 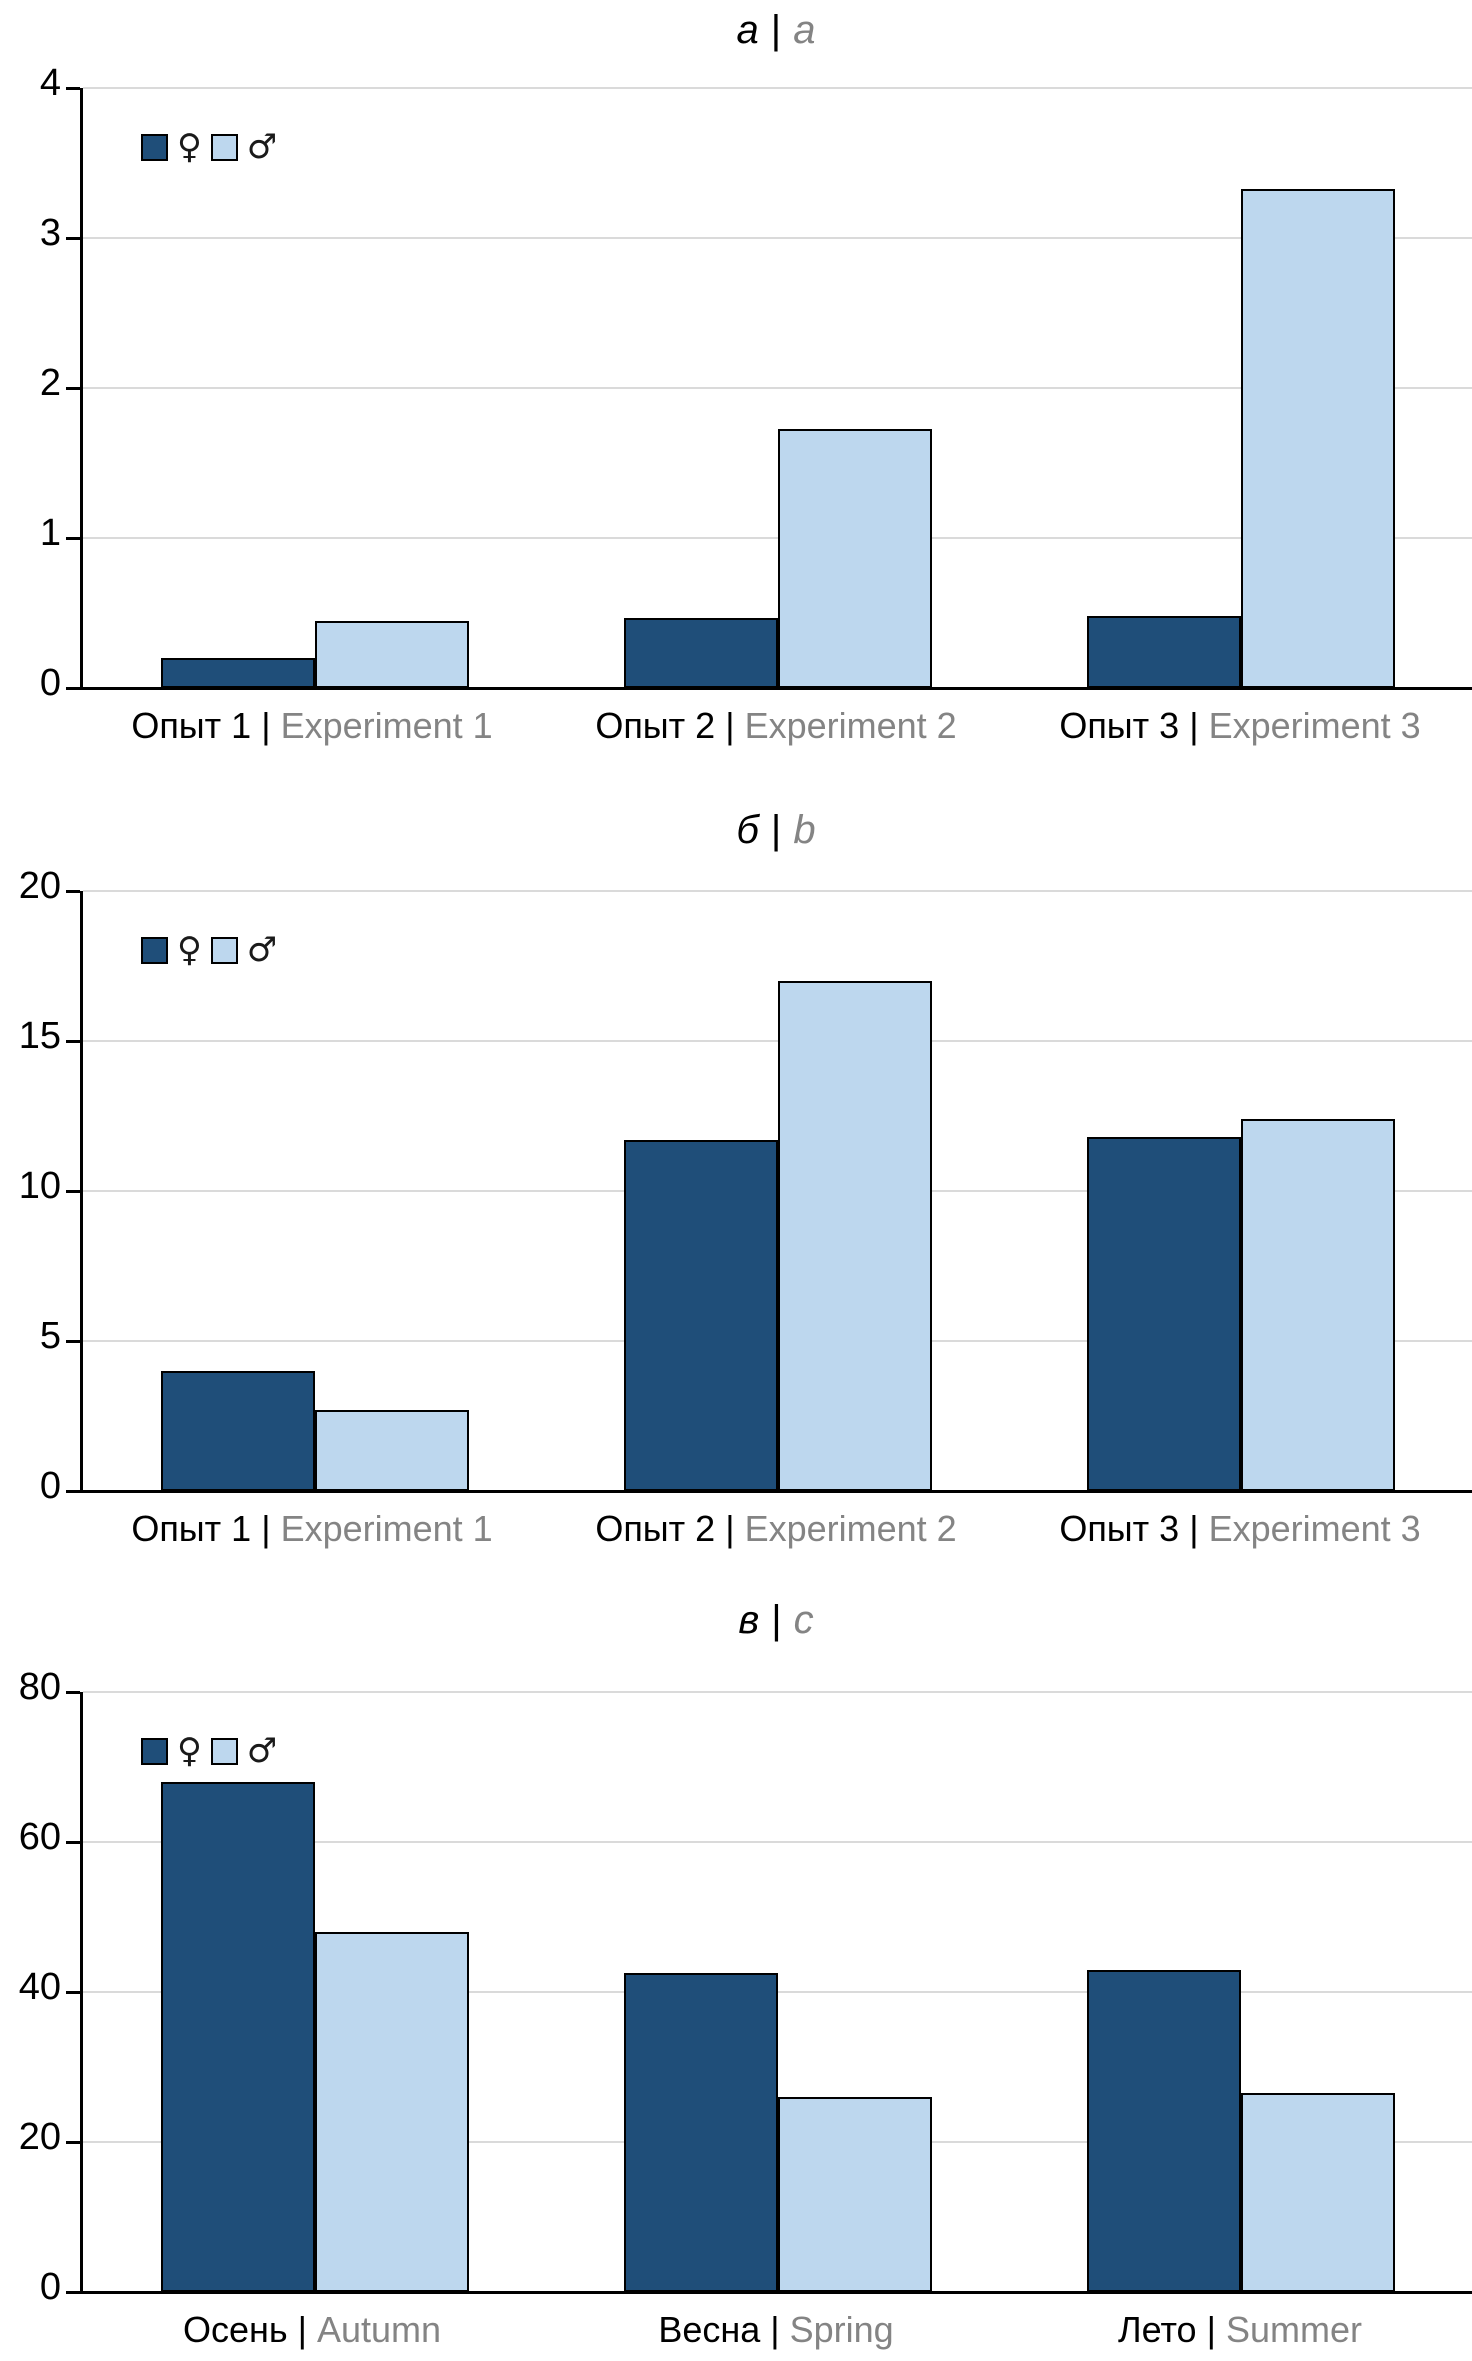 What do you see at coordinates (749, 1620) in the screenshot?
I see `panel-title-ru: в` at bounding box center [749, 1620].